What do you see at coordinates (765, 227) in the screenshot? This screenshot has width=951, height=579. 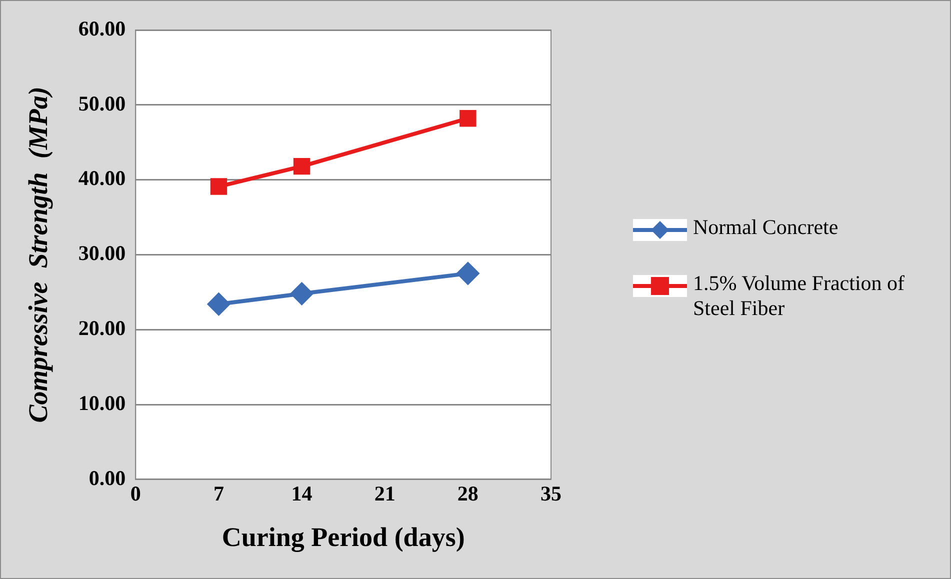 I see `legend-label: Normal Concrete` at bounding box center [765, 227].